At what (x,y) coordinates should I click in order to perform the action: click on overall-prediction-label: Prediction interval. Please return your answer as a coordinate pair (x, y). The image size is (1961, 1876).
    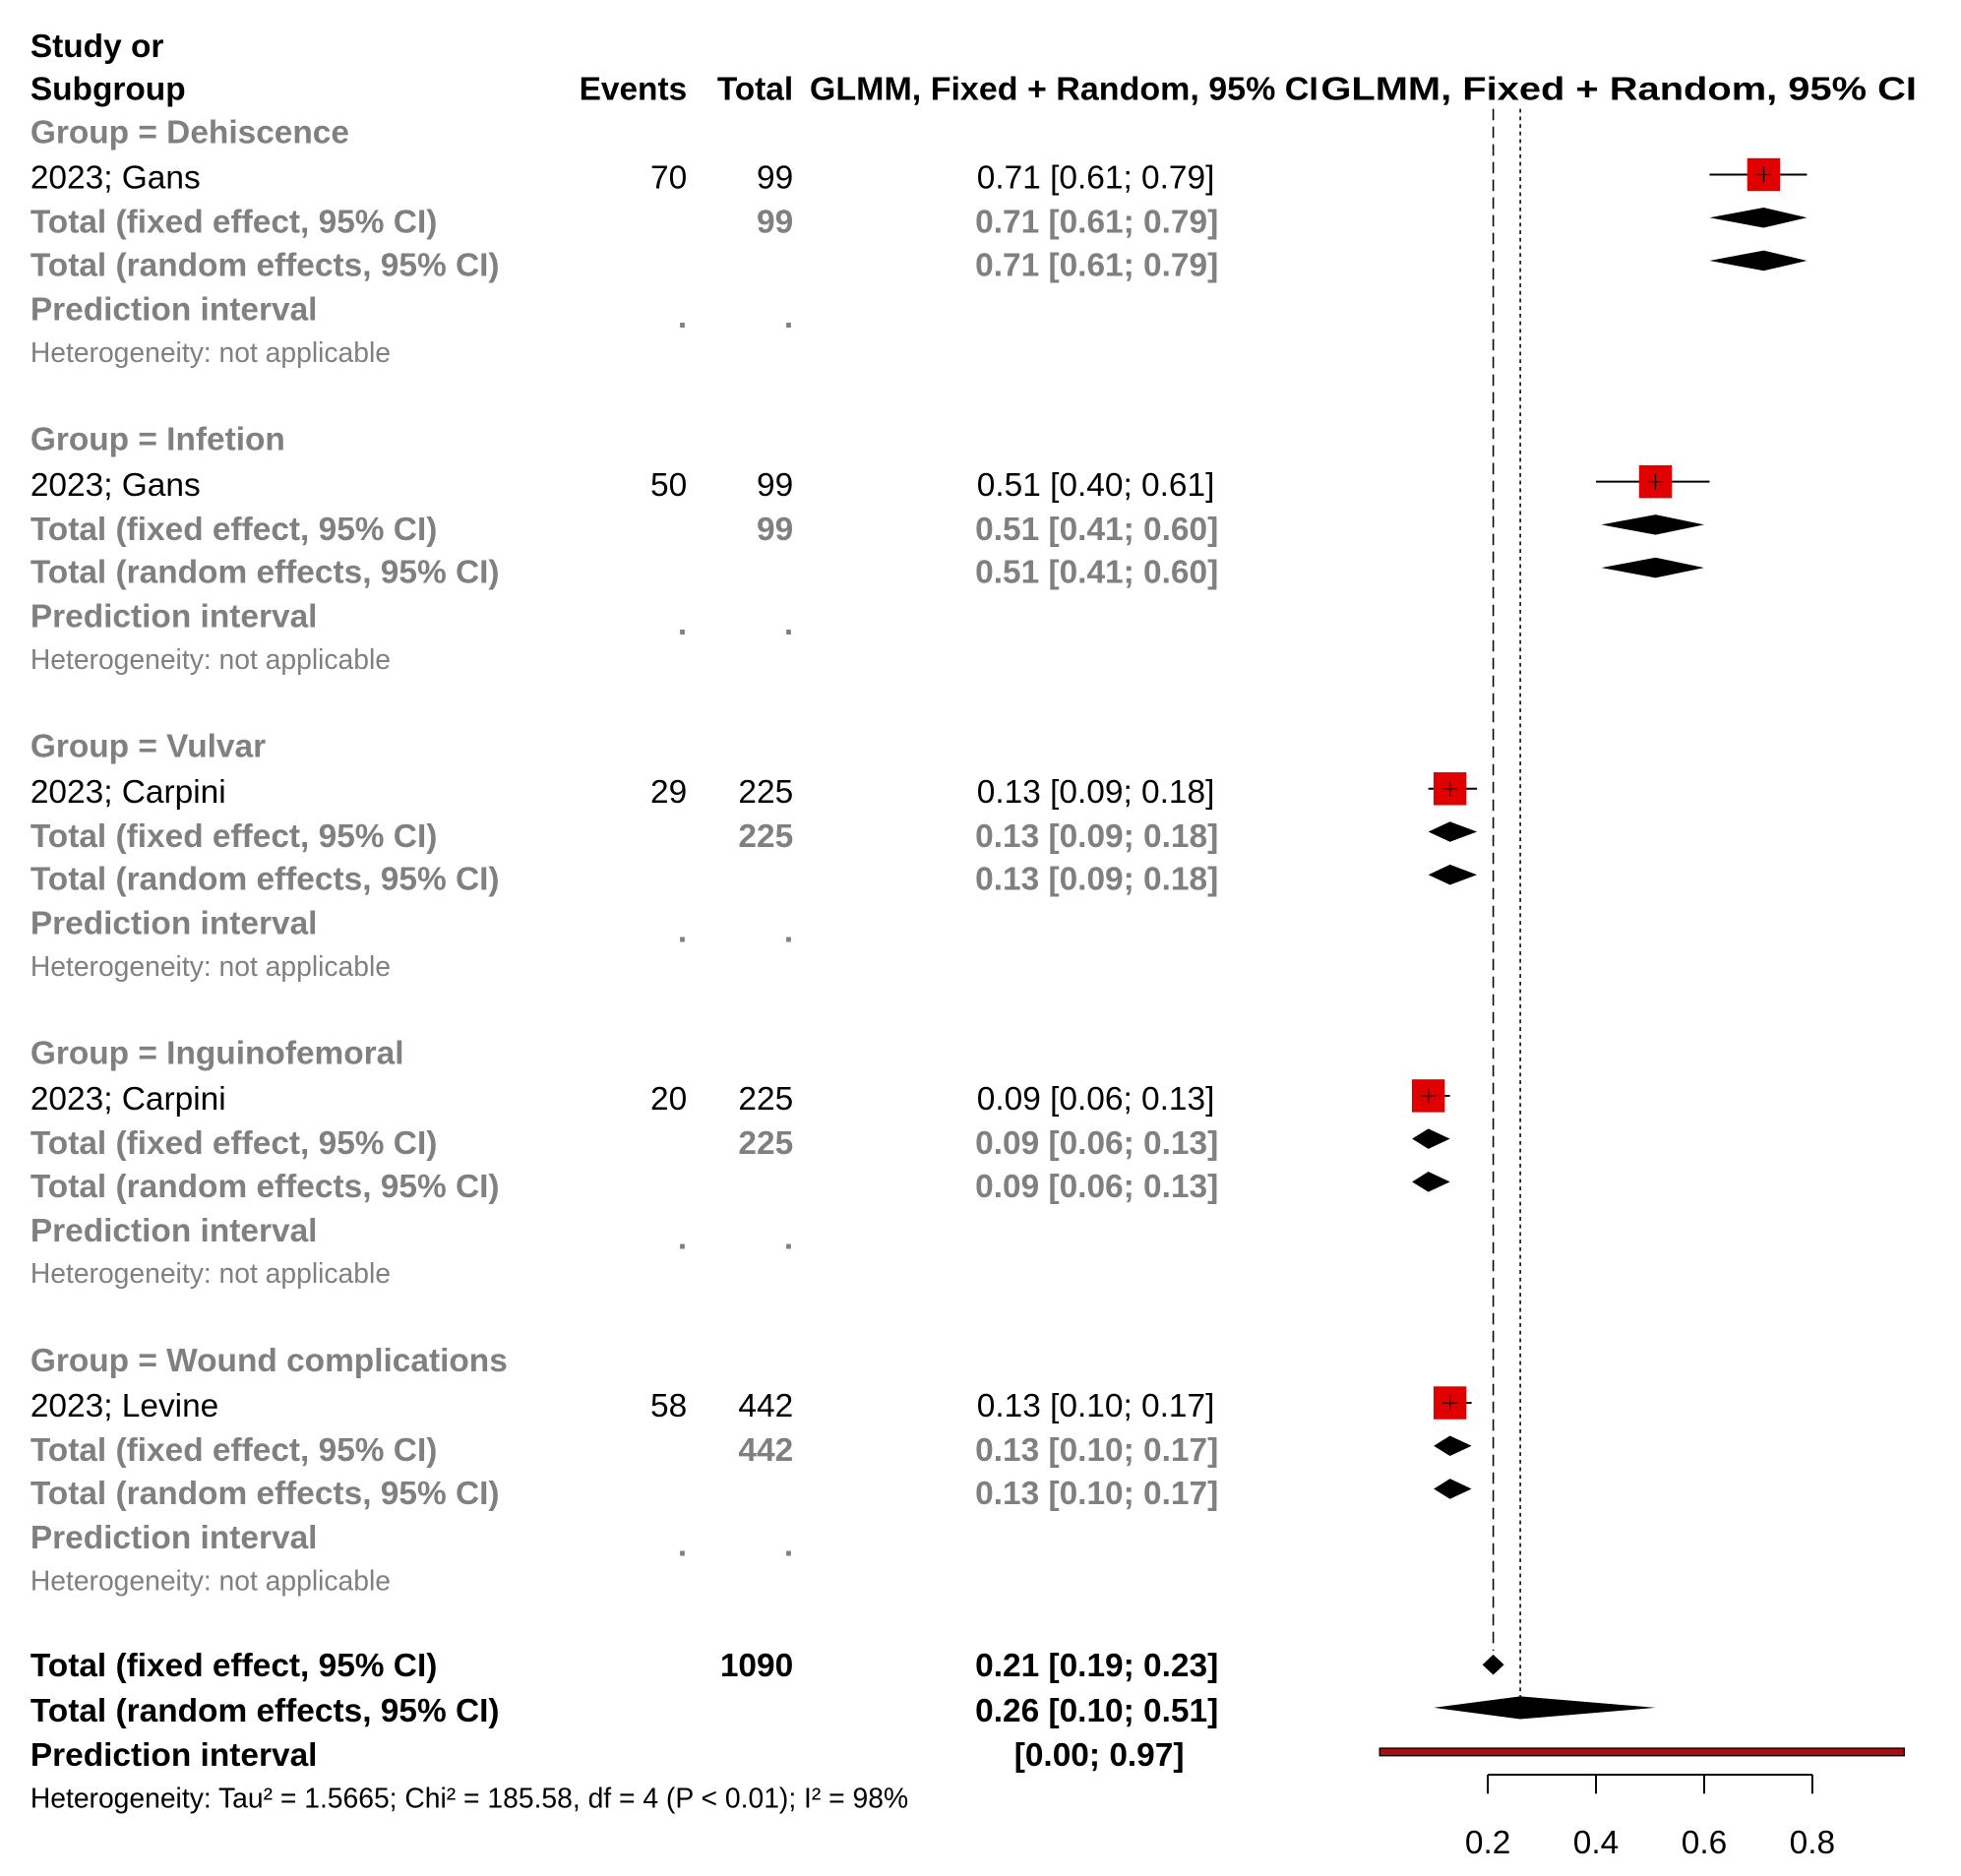
    Looking at the image, I should click on (174, 1755).